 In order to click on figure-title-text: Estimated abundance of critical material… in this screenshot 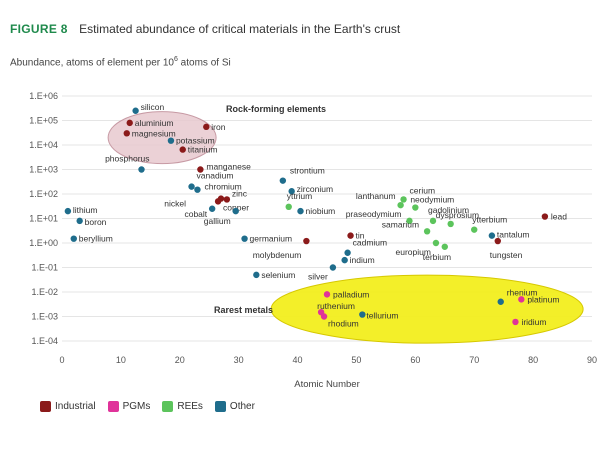, I will do `click(240, 29)`.